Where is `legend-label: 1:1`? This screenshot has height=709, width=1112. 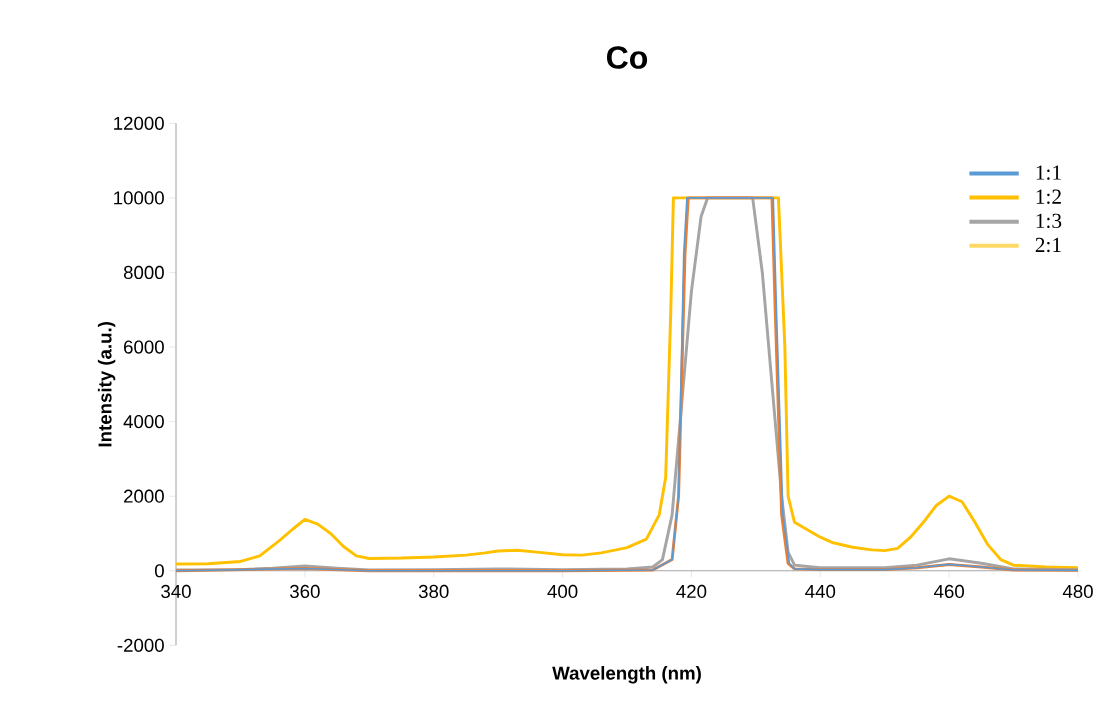 legend-label: 1:1 is located at coordinates (1048, 172).